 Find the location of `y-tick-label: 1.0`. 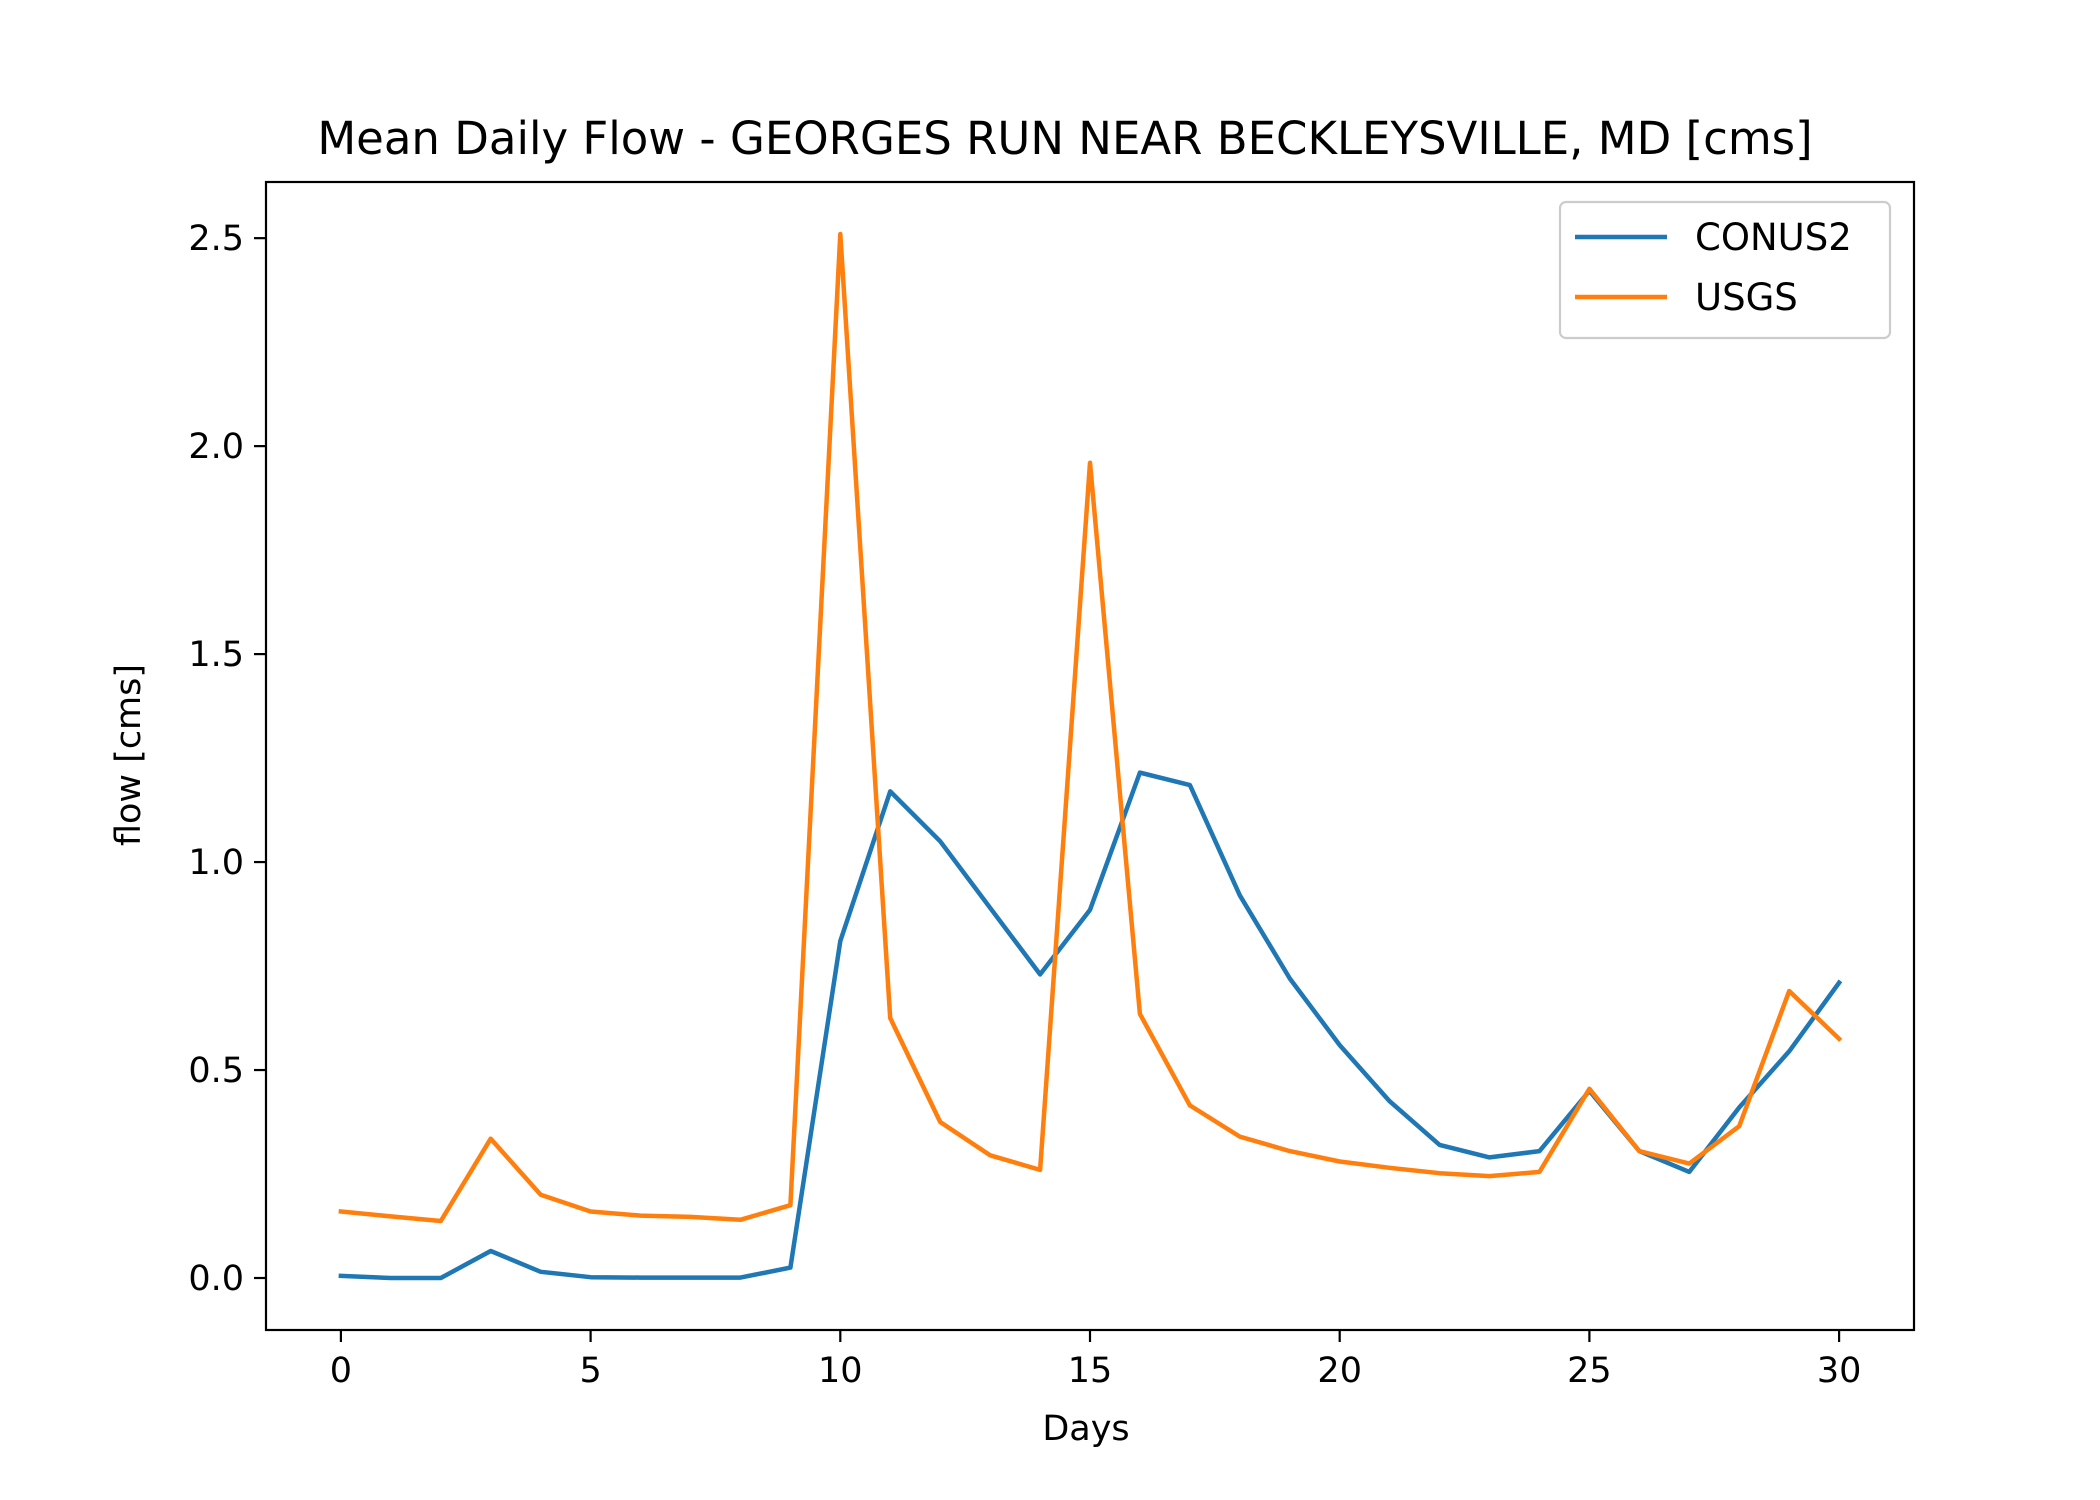

y-tick-label: 1.0 is located at coordinates (216, 863).